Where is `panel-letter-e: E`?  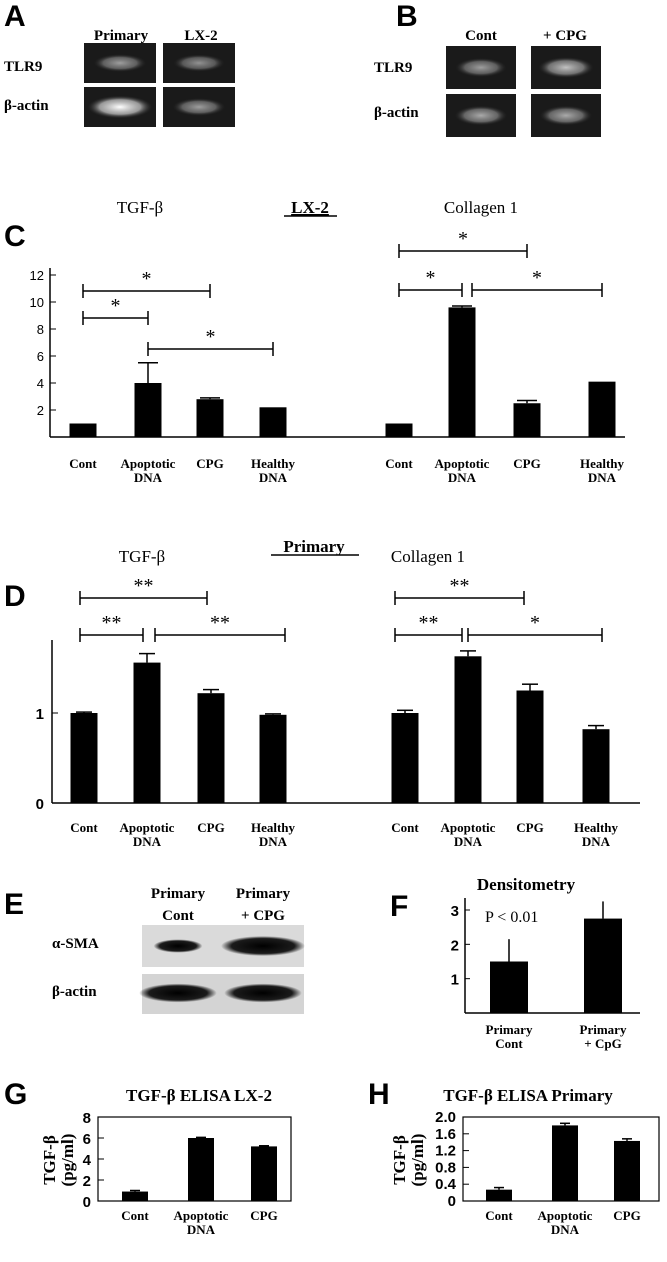
panel-letter-e: E is located at coordinates (14, 904).